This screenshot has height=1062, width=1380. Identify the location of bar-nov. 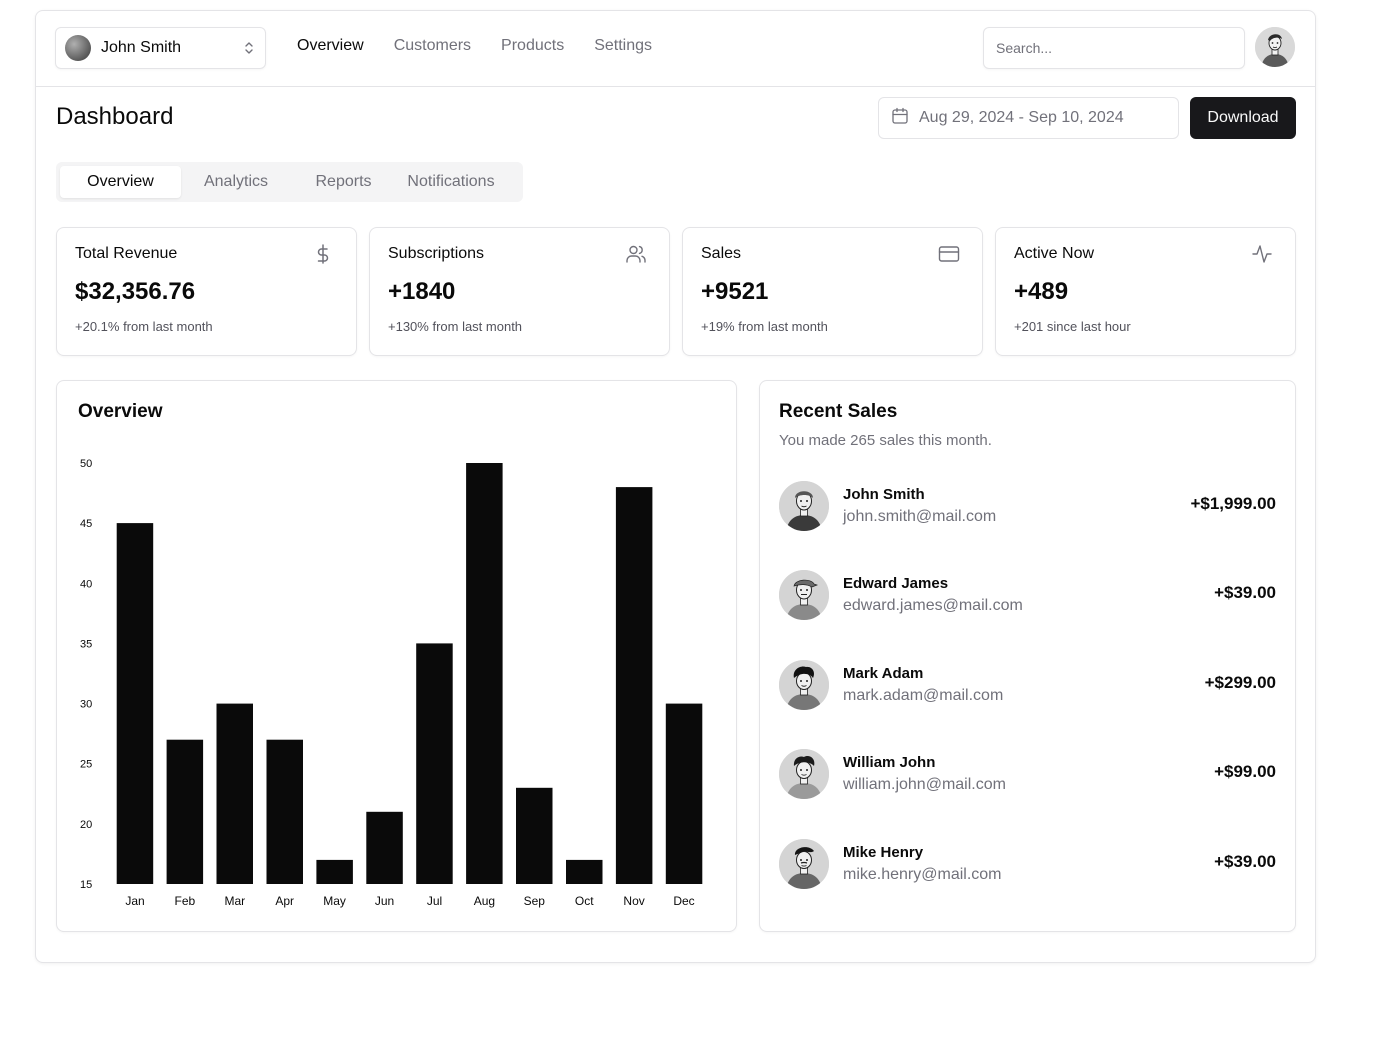
(634, 685).